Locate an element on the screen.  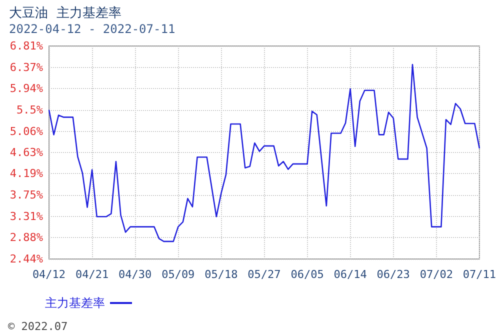
x-tick-label: 06/05 is located at coordinates (307, 274).